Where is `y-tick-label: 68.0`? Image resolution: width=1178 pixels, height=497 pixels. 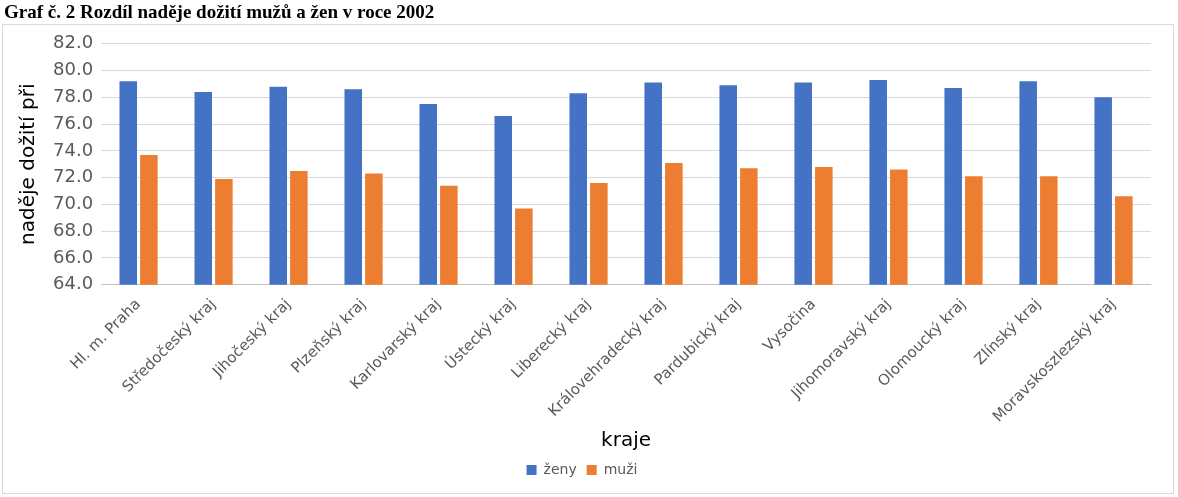 y-tick-label: 68.0 is located at coordinates (73, 229).